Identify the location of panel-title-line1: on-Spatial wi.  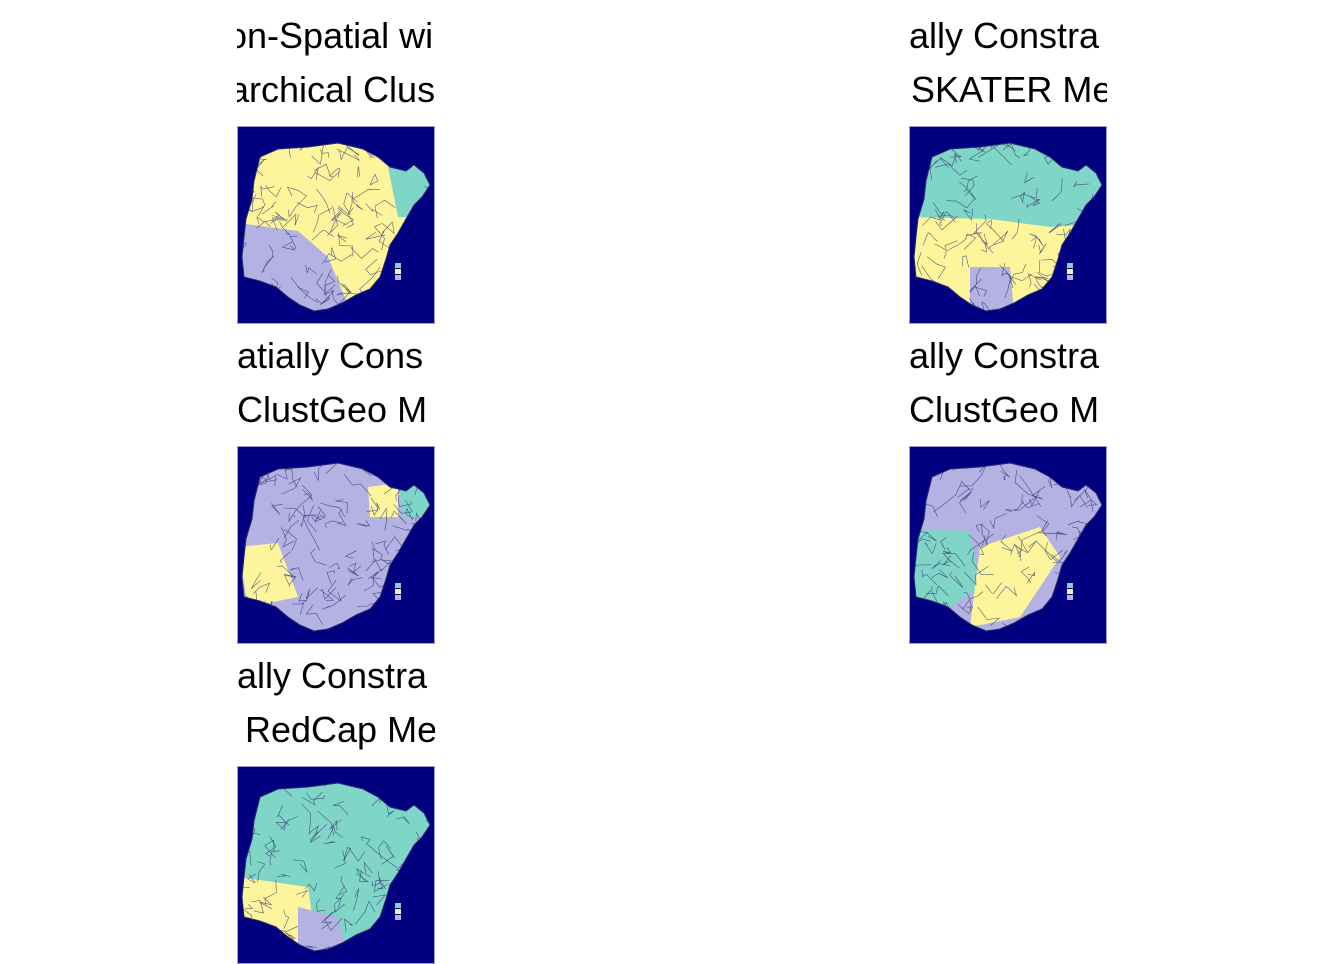
(335, 35).